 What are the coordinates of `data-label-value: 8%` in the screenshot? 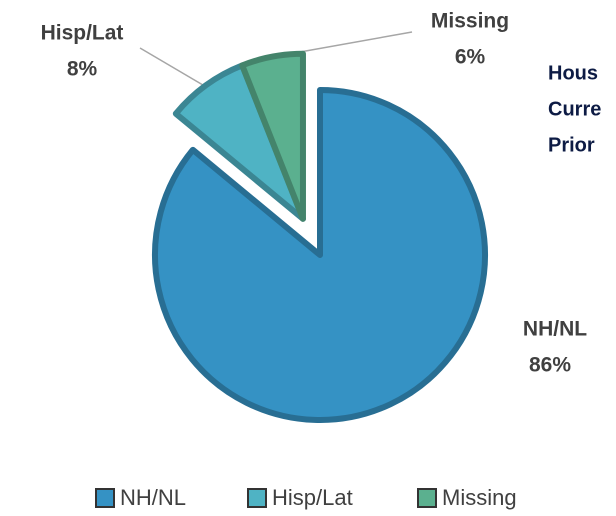 It's located at (82, 69).